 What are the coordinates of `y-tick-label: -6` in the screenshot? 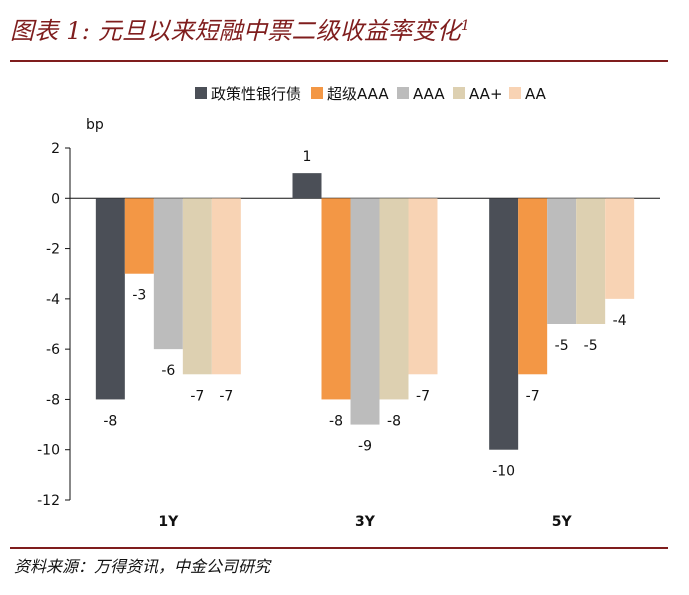 It's located at (53, 350).